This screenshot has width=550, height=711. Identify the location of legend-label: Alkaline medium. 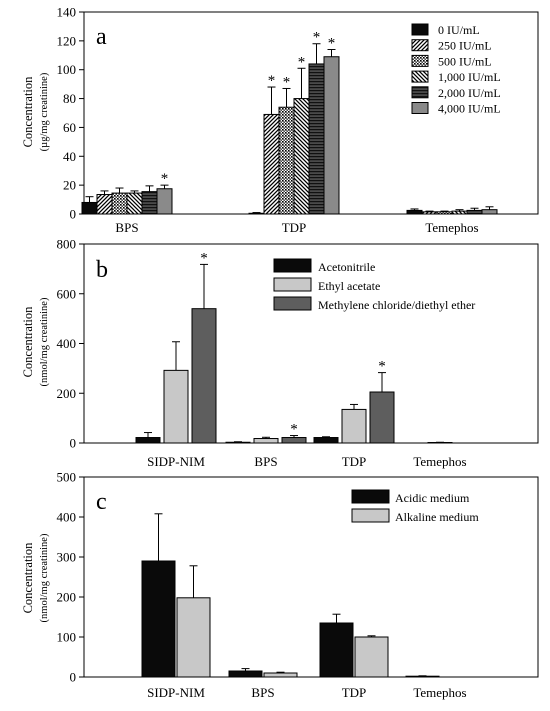
(437, 517).